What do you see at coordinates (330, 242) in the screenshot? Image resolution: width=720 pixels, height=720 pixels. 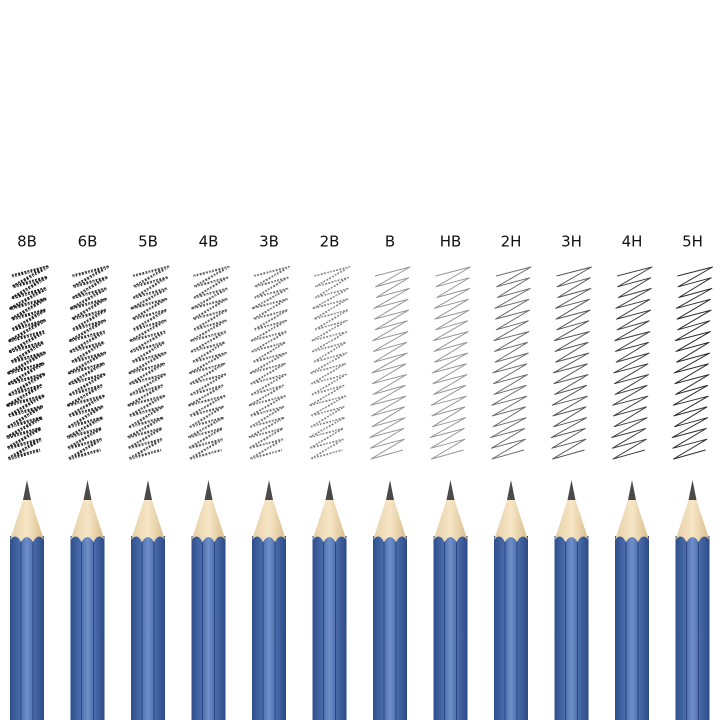 I see `grade-label: 2B` at bounding box center [330, 242].